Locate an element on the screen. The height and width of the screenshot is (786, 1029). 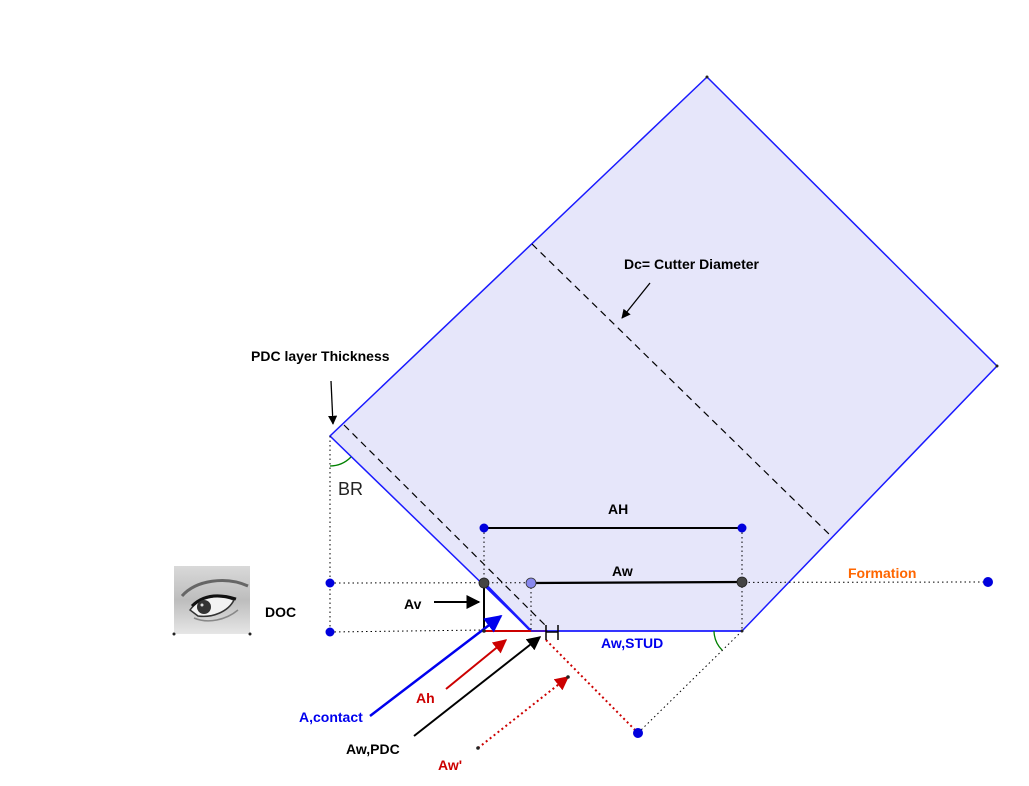
point-doc-top is located at coordinates (330, 583).